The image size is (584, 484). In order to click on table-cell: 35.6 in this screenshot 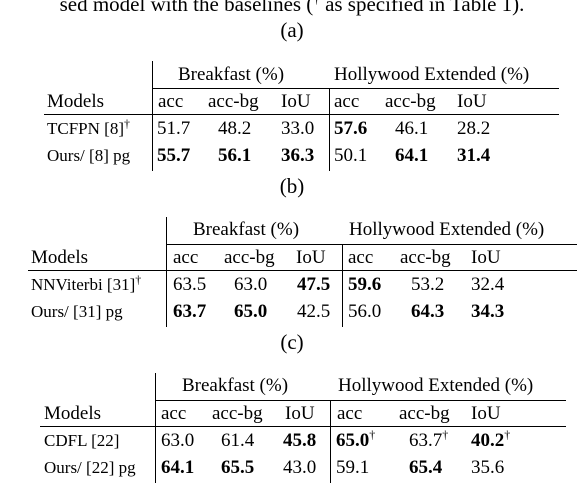, I will do `click(488, 467)`.